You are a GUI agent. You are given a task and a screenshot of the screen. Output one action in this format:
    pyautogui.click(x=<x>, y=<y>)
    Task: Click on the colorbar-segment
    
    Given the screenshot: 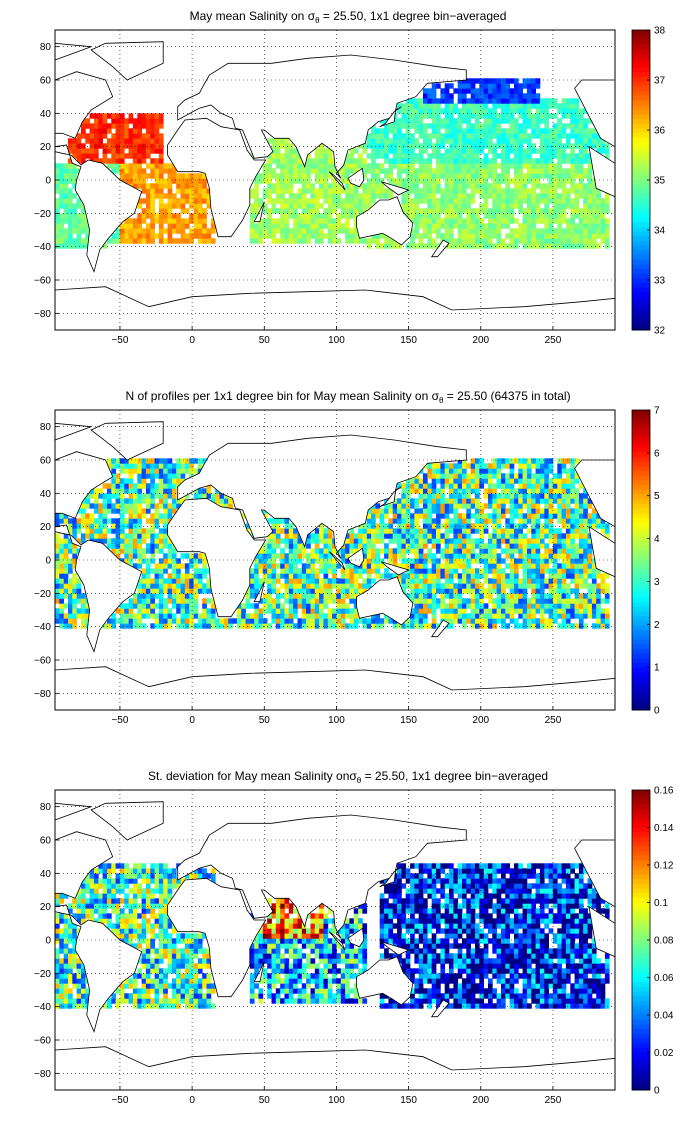 What is the action you would take?
    pyautogui.click(x=641, y=89)
    